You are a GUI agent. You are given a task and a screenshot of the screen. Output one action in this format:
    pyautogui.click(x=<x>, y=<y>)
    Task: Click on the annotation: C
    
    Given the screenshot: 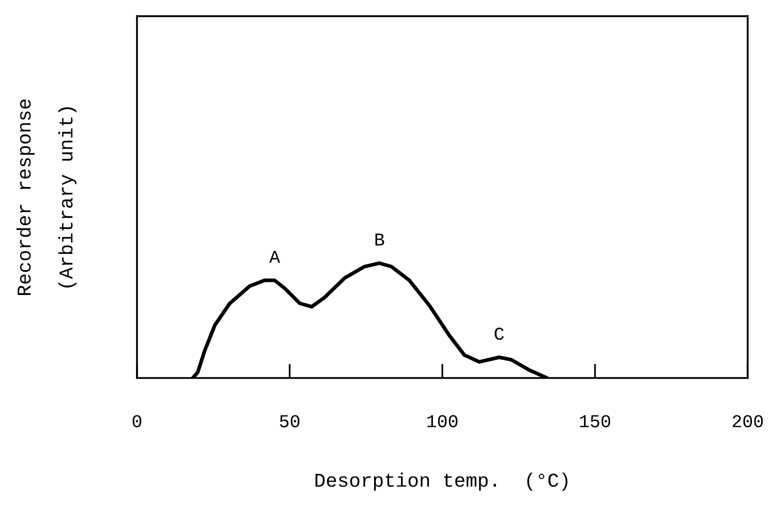 What is the action you would take?
    pyautogui.click(x=499, y=334)
    